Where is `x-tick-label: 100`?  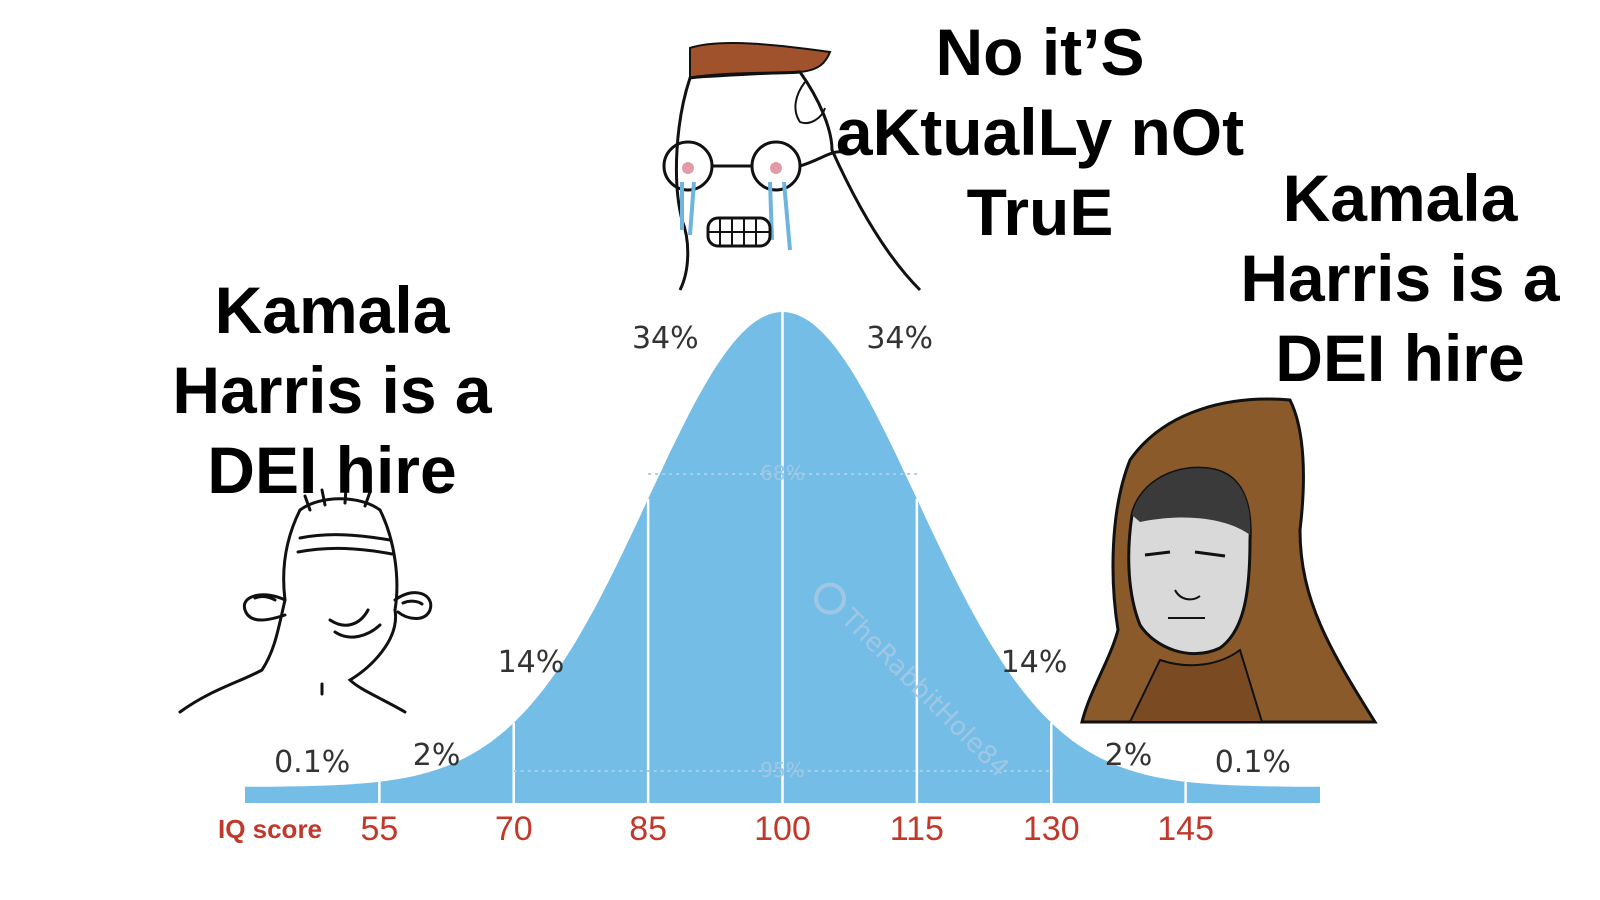 x-tick-label: 100 is located at coordinates (782, 829).